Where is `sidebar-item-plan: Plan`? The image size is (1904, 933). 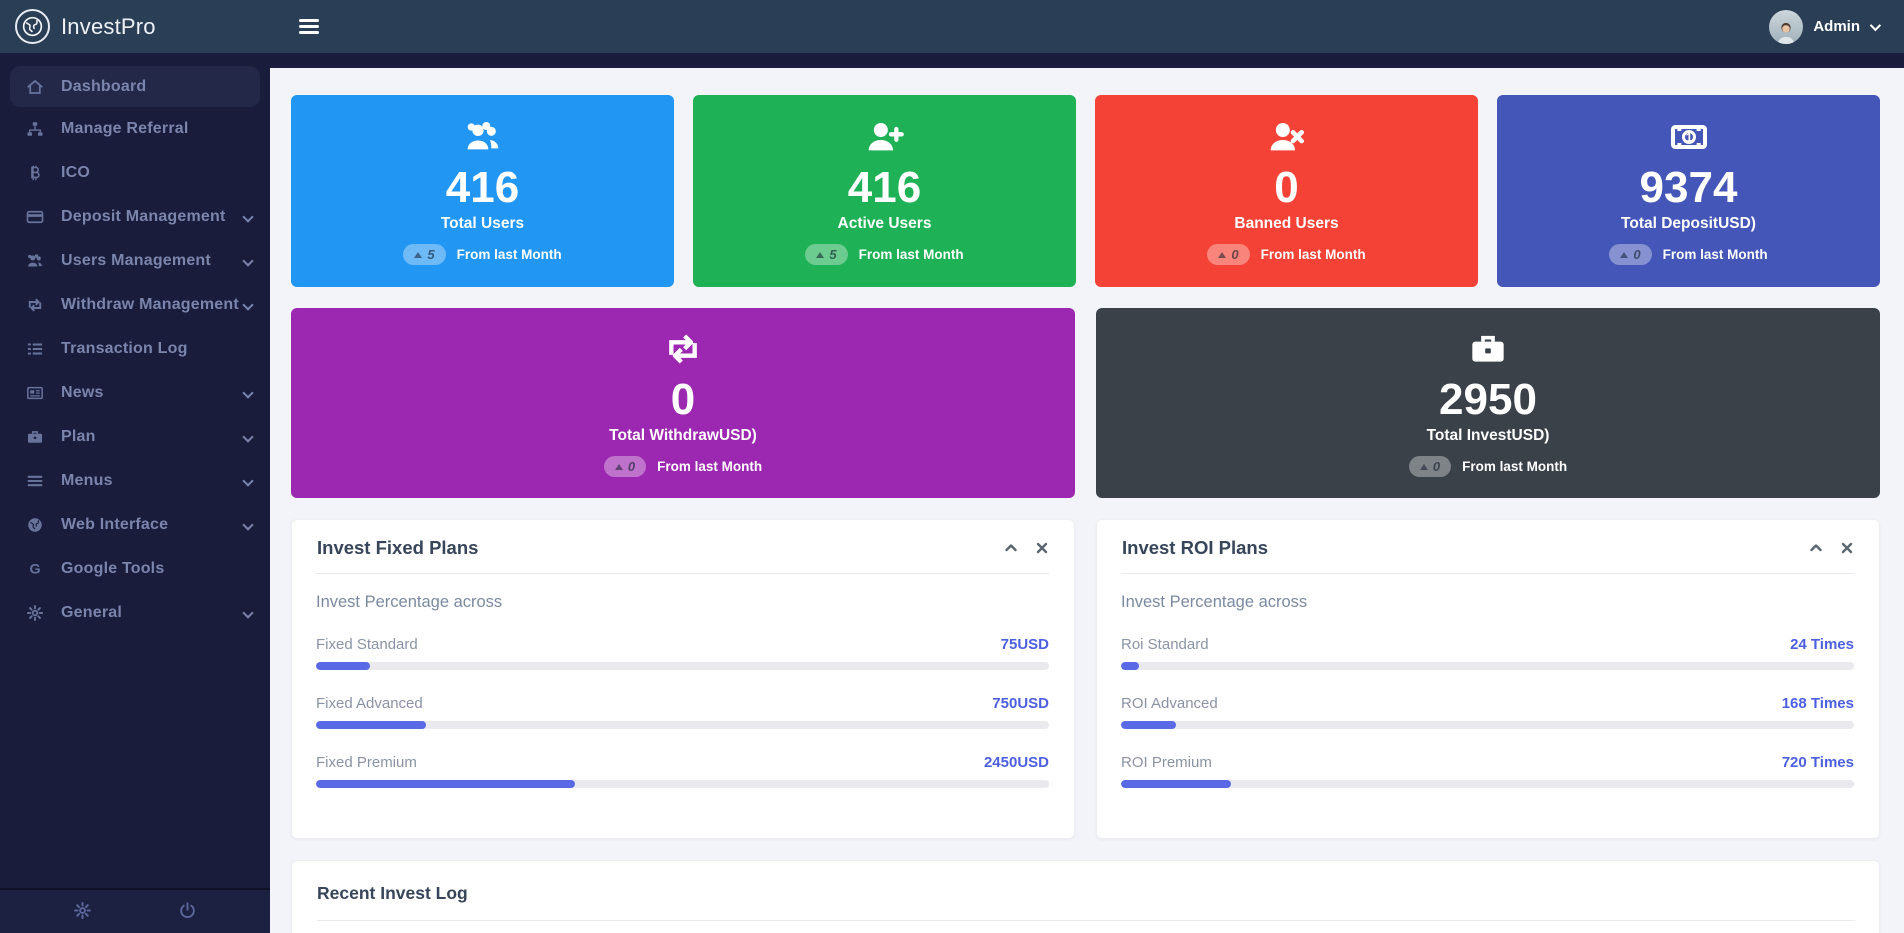
sidebar-item-plan: Plan is located at coordinates (135, 437).